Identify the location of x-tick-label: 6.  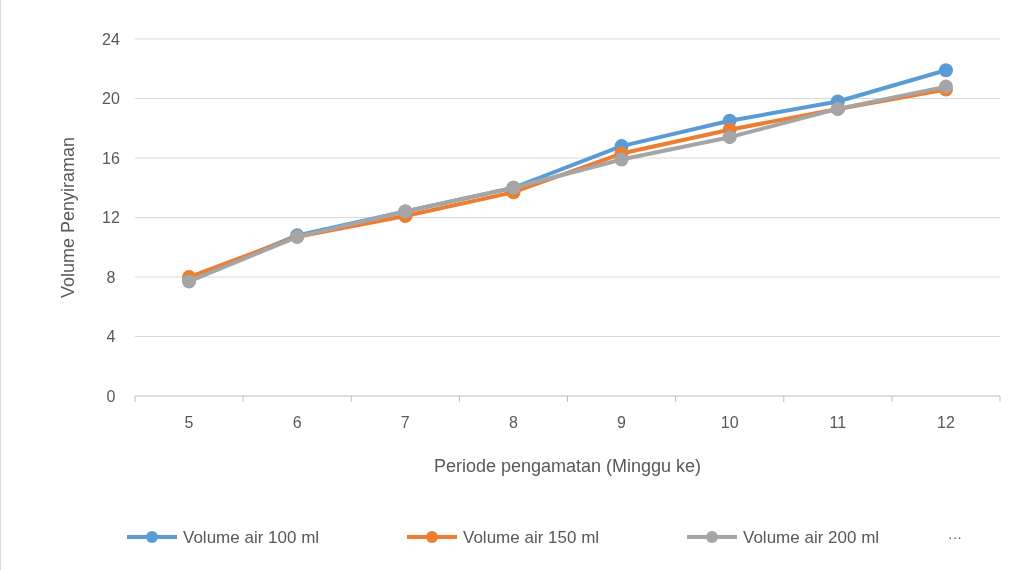
(297, 422).